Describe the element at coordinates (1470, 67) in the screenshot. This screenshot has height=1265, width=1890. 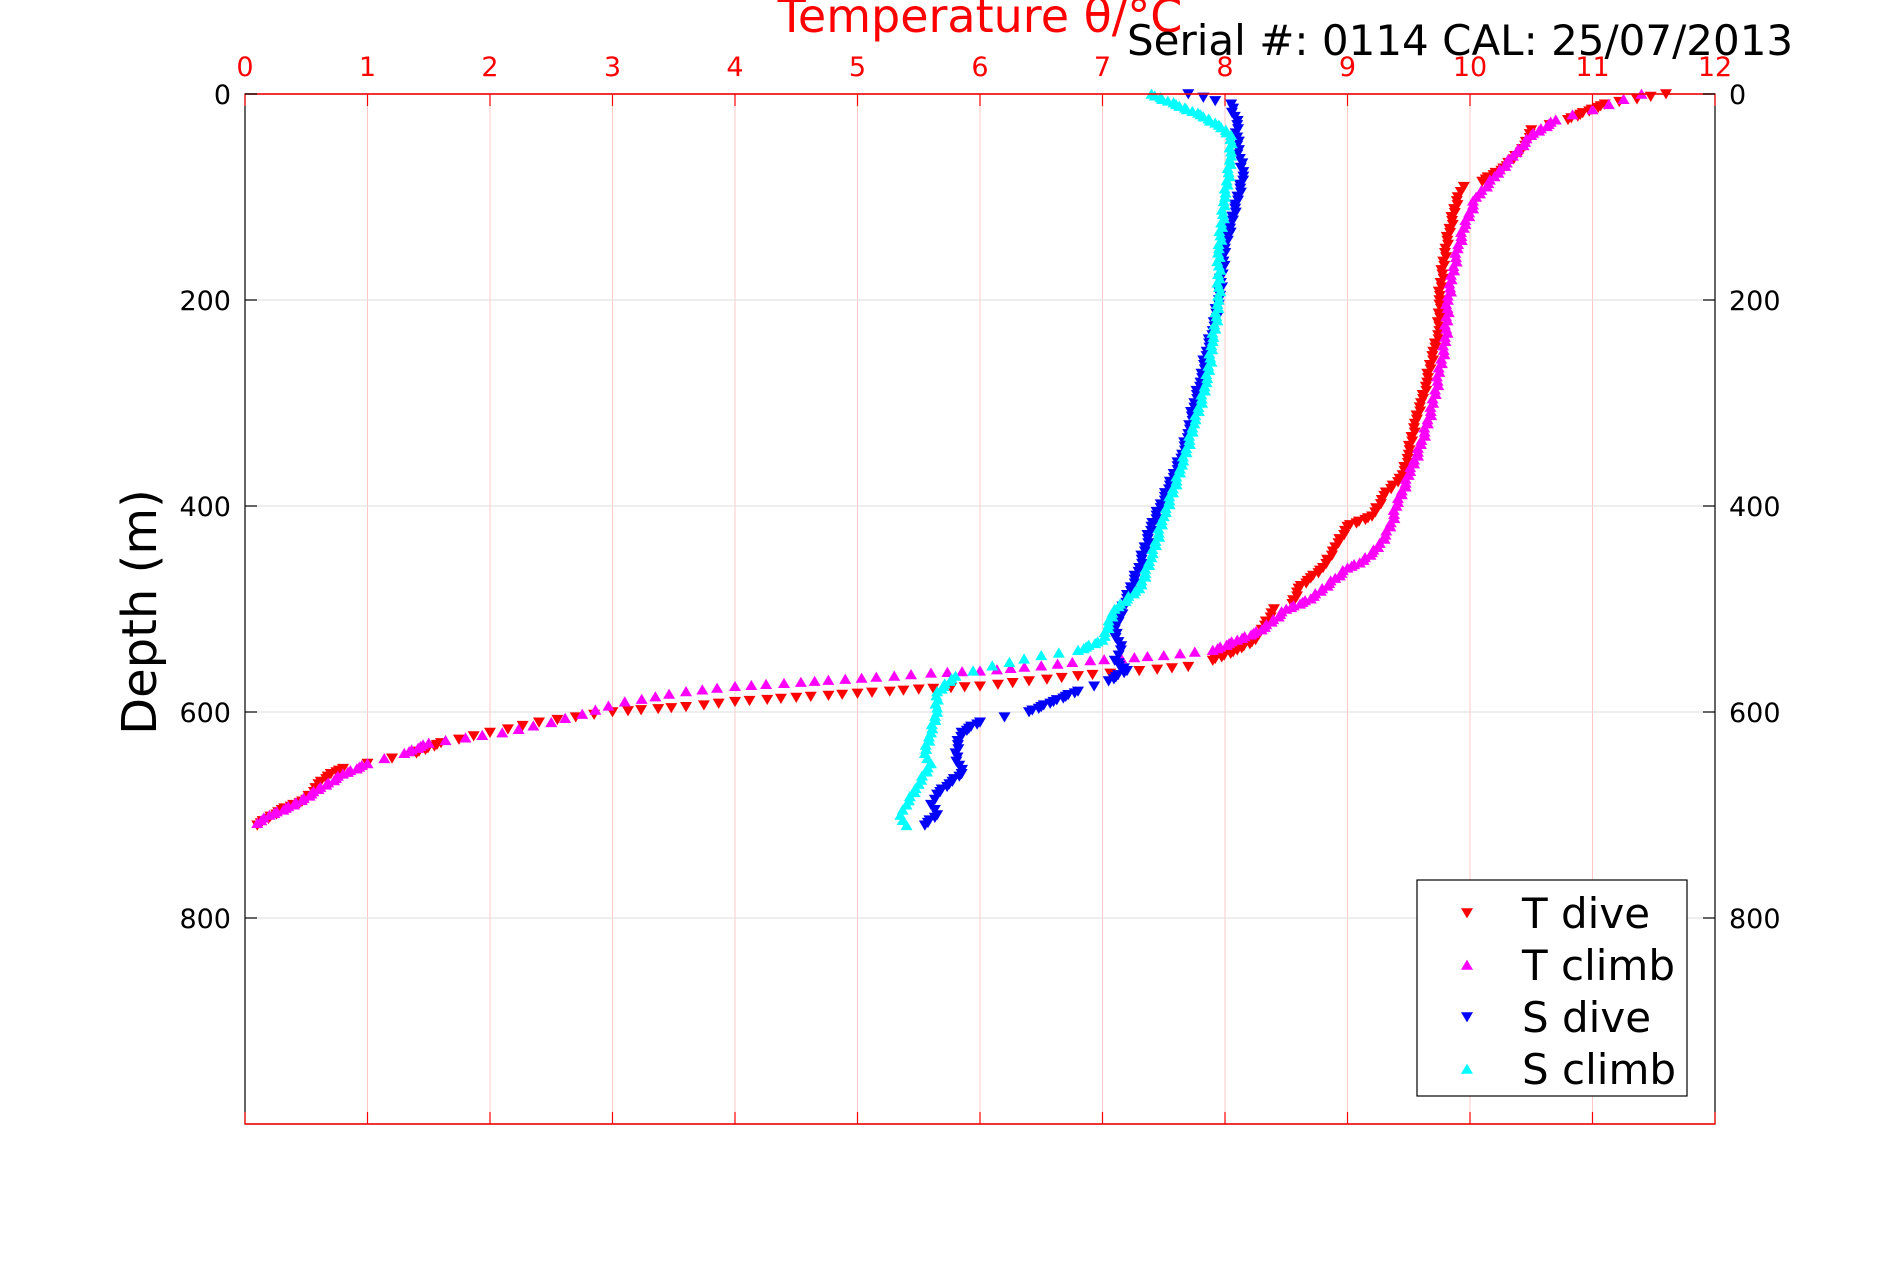
I see `x-tick-label: 10` at that location.